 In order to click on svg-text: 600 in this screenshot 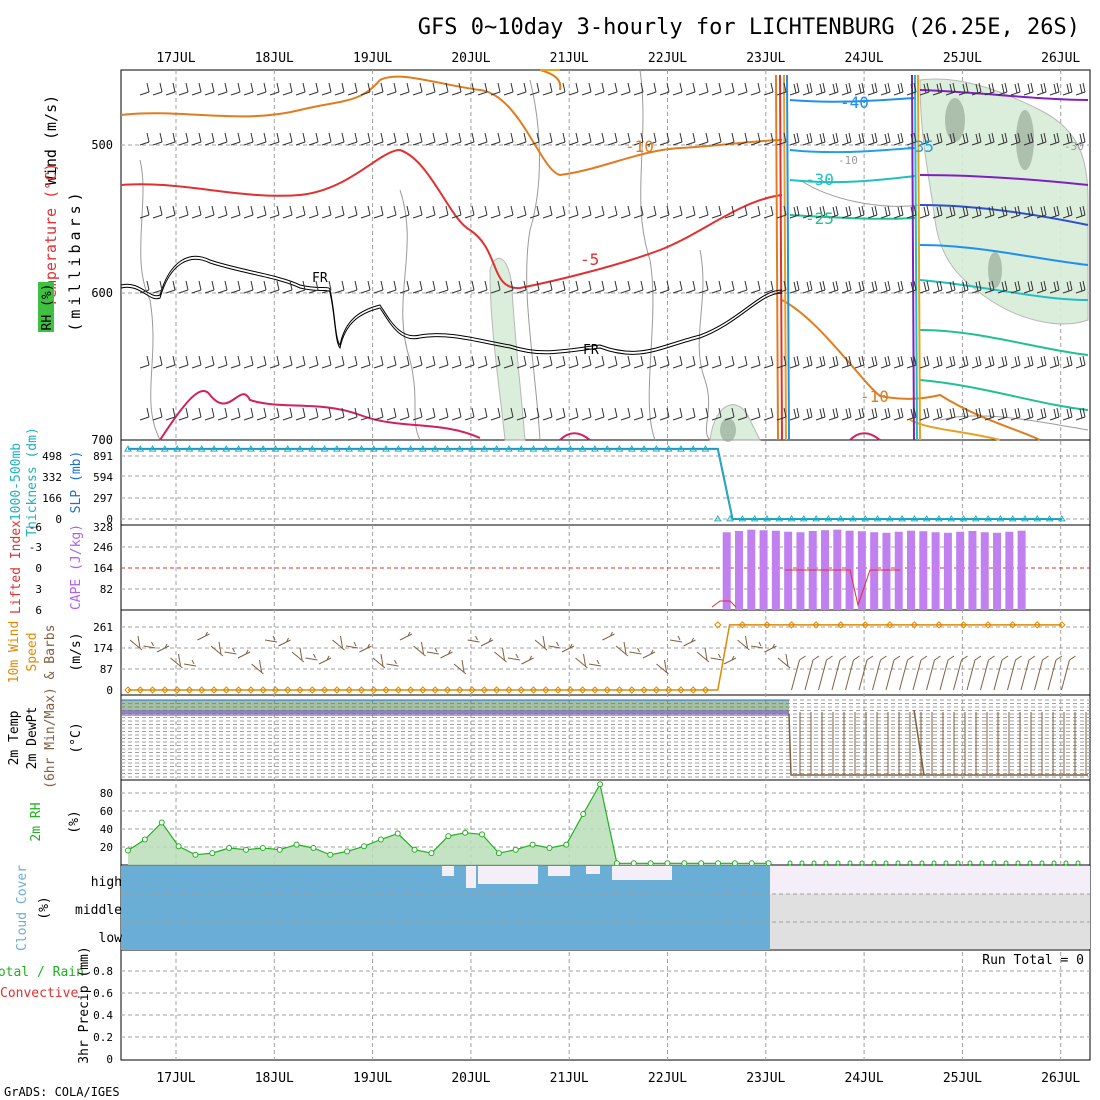, I will do `click(102, 293)`.